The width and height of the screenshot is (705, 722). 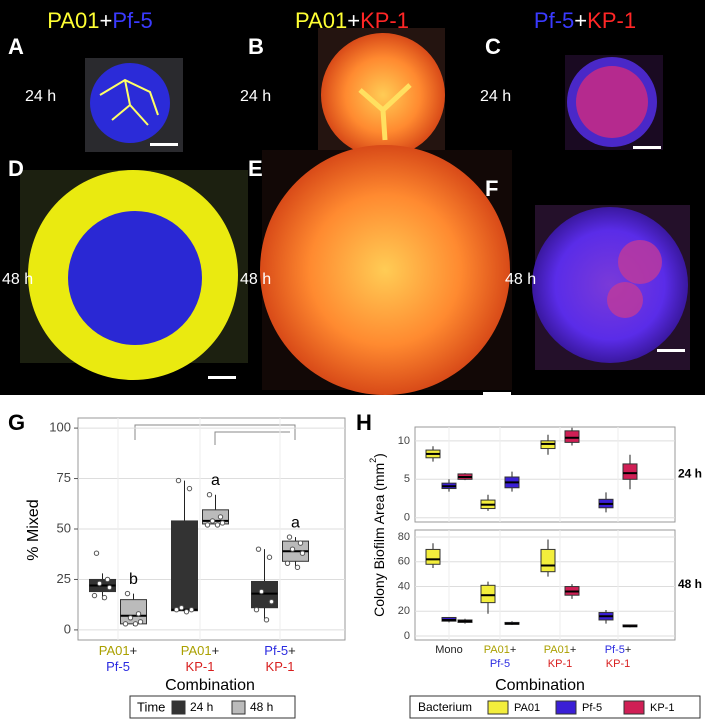 I want to click on y-label-part: 2, so click(x=373, y=460).